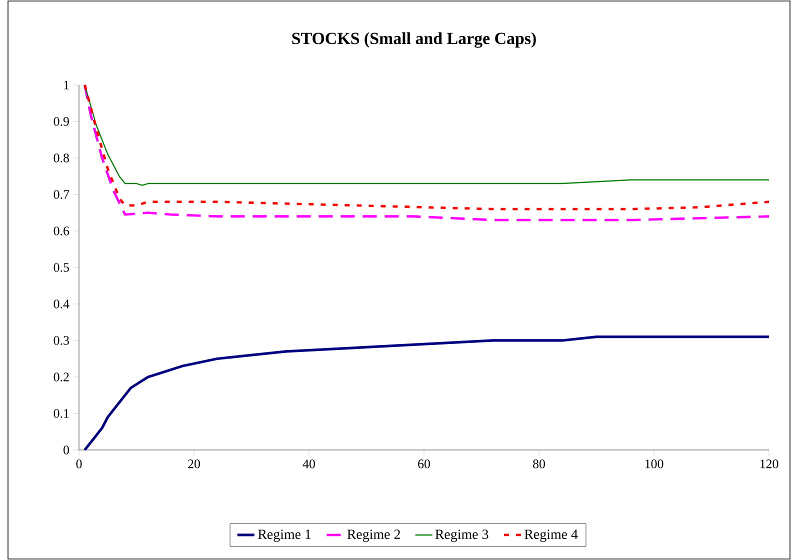 The image size is (791, 560). I want to click on x-tick-label: 120, so click(769, 464).